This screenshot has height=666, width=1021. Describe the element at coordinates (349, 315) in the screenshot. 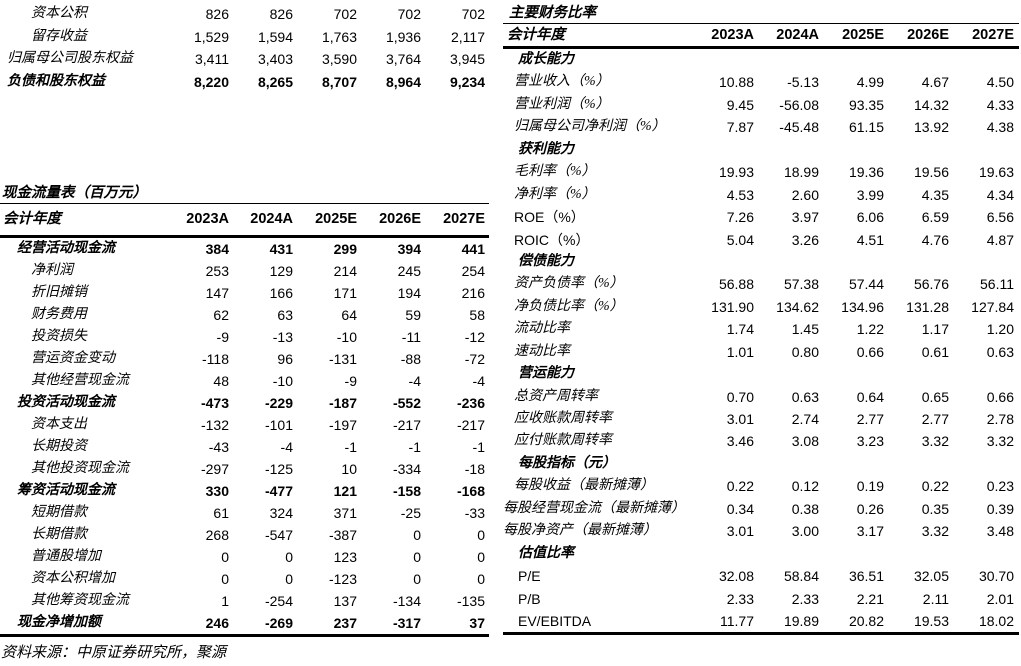

I see `cell: 64` at that location.